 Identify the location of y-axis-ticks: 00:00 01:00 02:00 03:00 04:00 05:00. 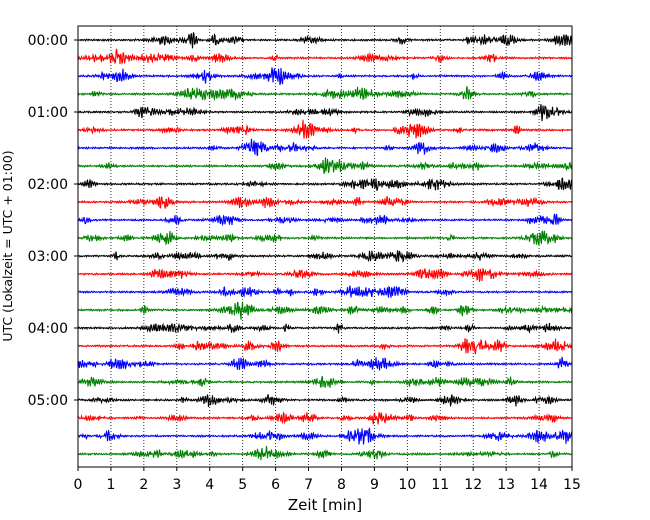
(53, 221).